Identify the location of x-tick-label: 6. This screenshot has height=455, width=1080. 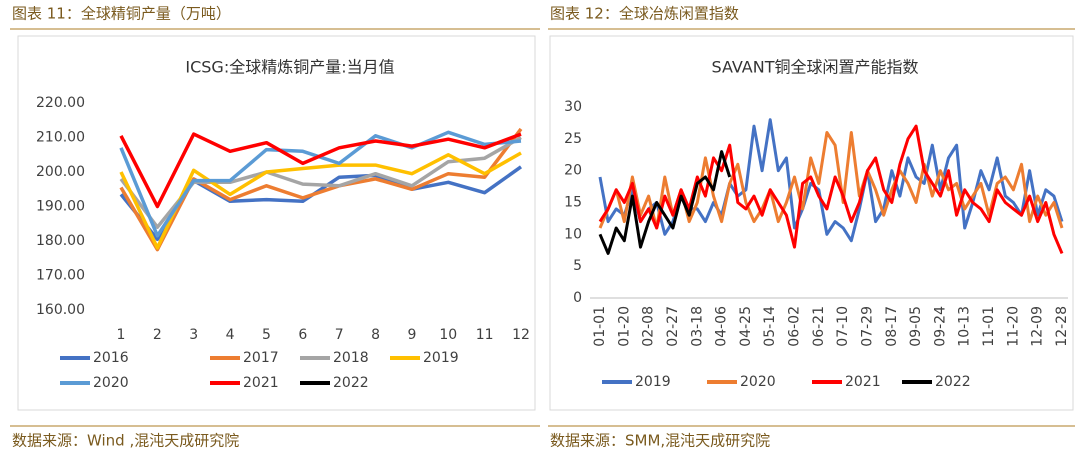
(302, 335).